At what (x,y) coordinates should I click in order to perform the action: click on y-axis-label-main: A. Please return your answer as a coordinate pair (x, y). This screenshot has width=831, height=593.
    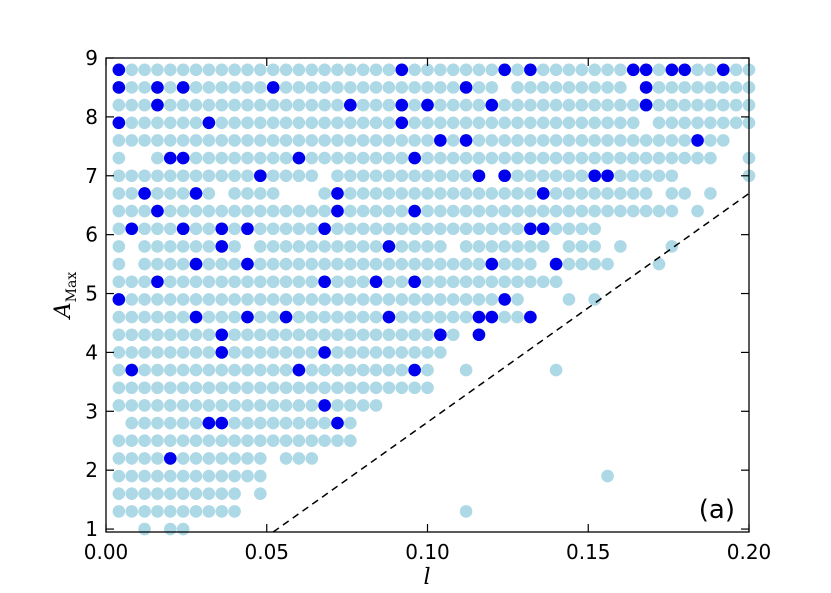
    Looking at the image, I should click on (63, 311).